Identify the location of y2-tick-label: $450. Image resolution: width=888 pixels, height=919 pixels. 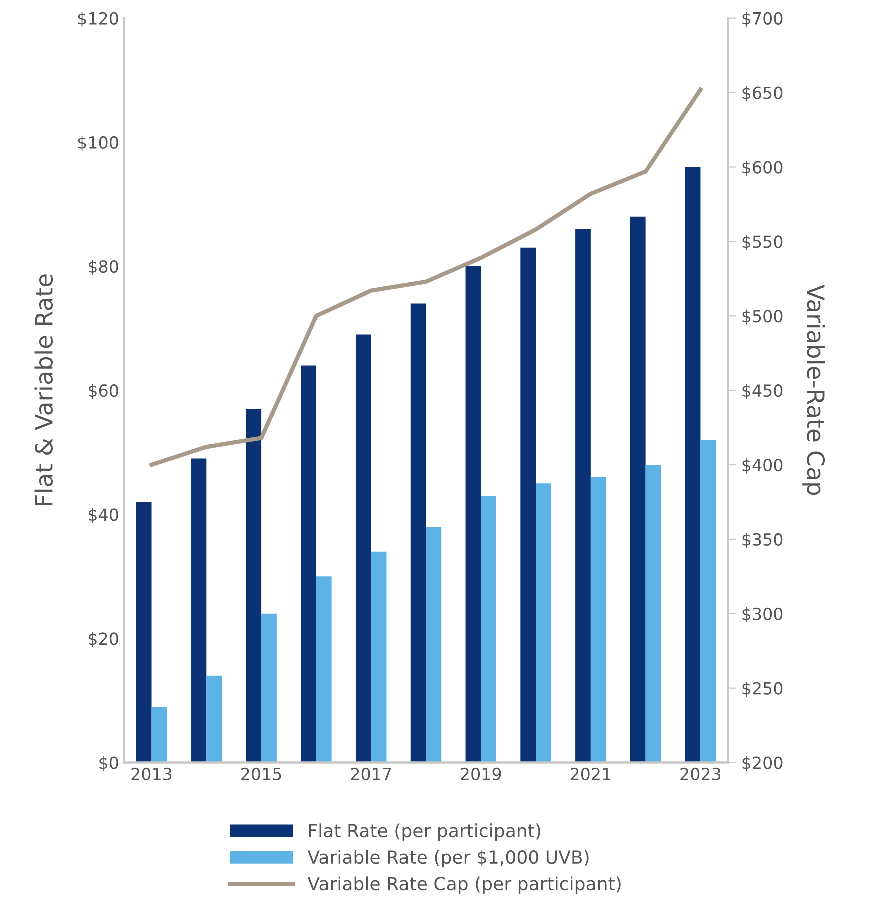
(762, 392).